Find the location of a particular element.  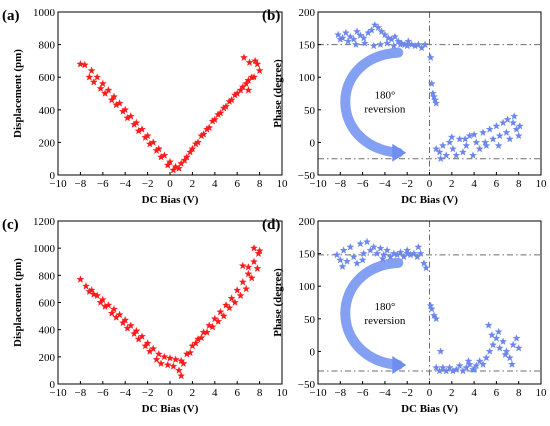

x-tick-label: 8 is located at coordinates (519, 184).